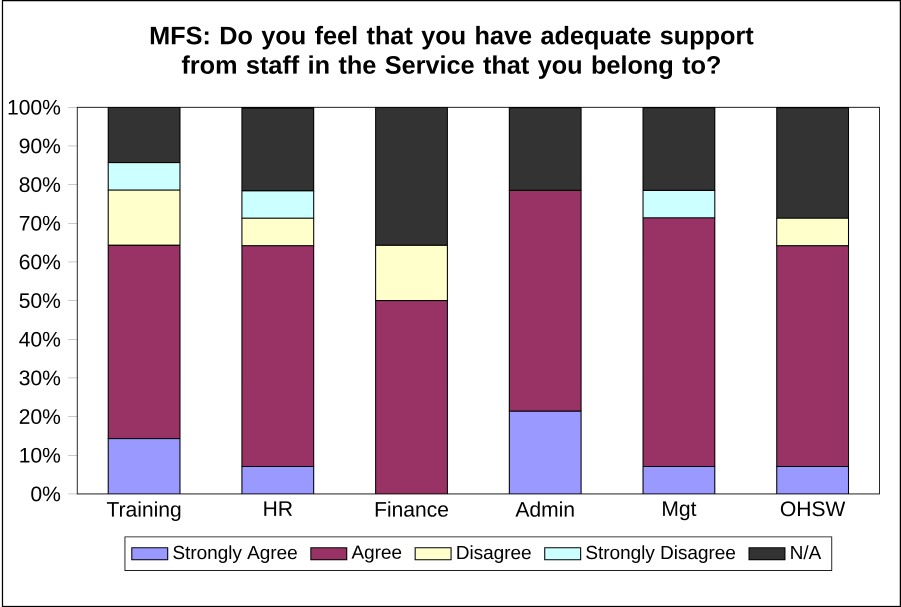 This screenshot has height=607, width=901. What do you see at coordinates (40, 184) in the screenshot?
I see `y-tick-label: 80%` at bounding box center [40, 184].